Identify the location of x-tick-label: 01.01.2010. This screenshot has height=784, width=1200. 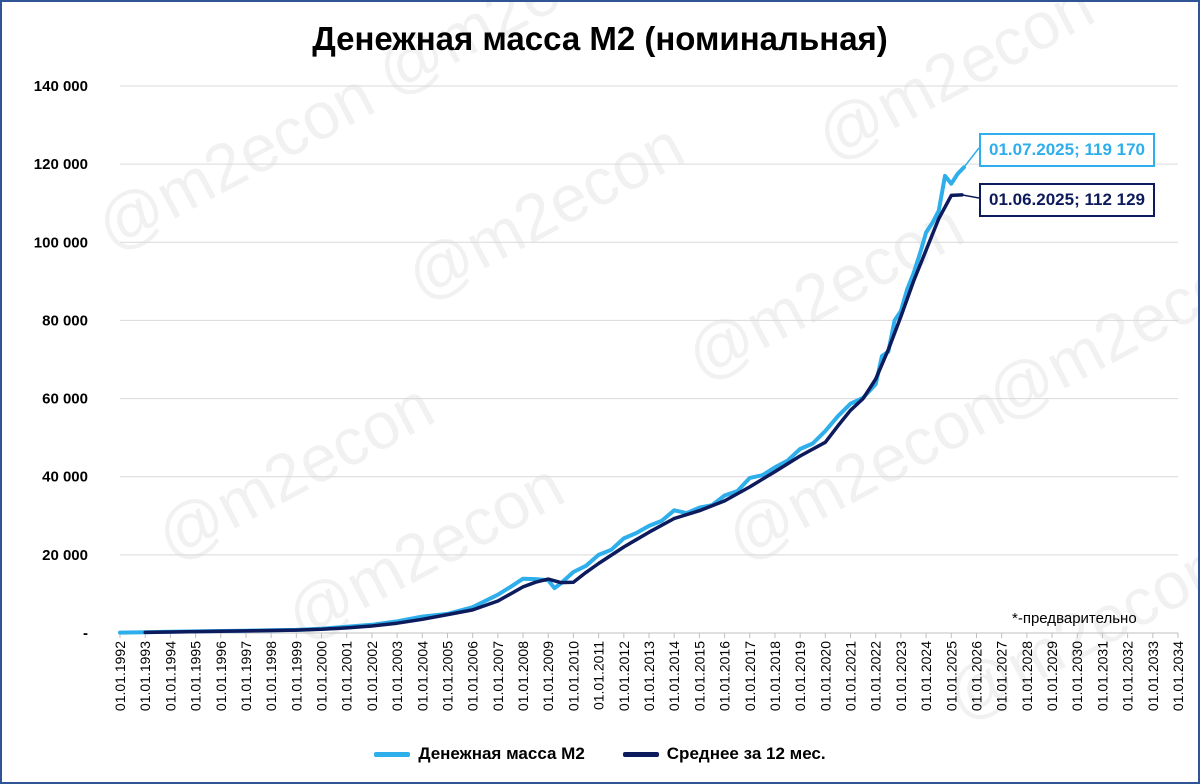
(573, 676).